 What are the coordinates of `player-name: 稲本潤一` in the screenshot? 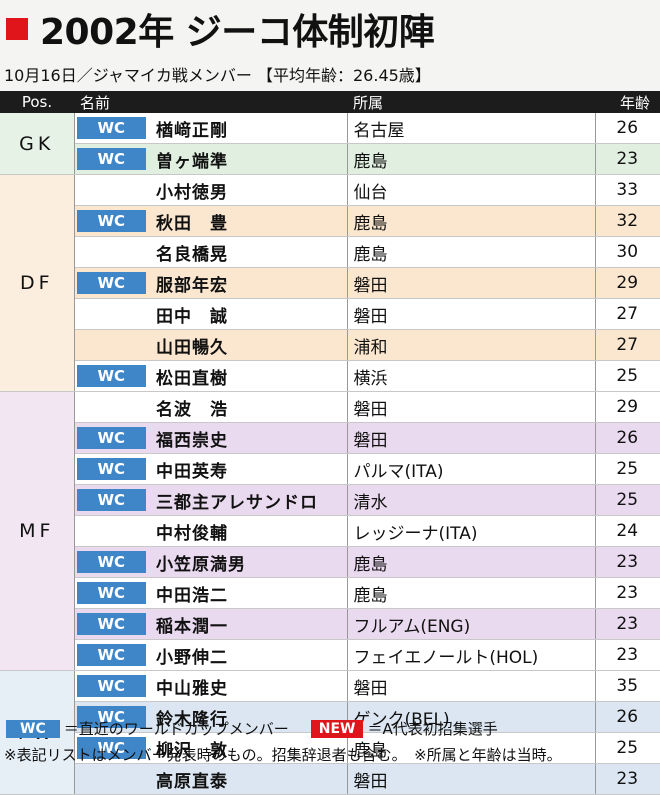 It's located at (249, 624).